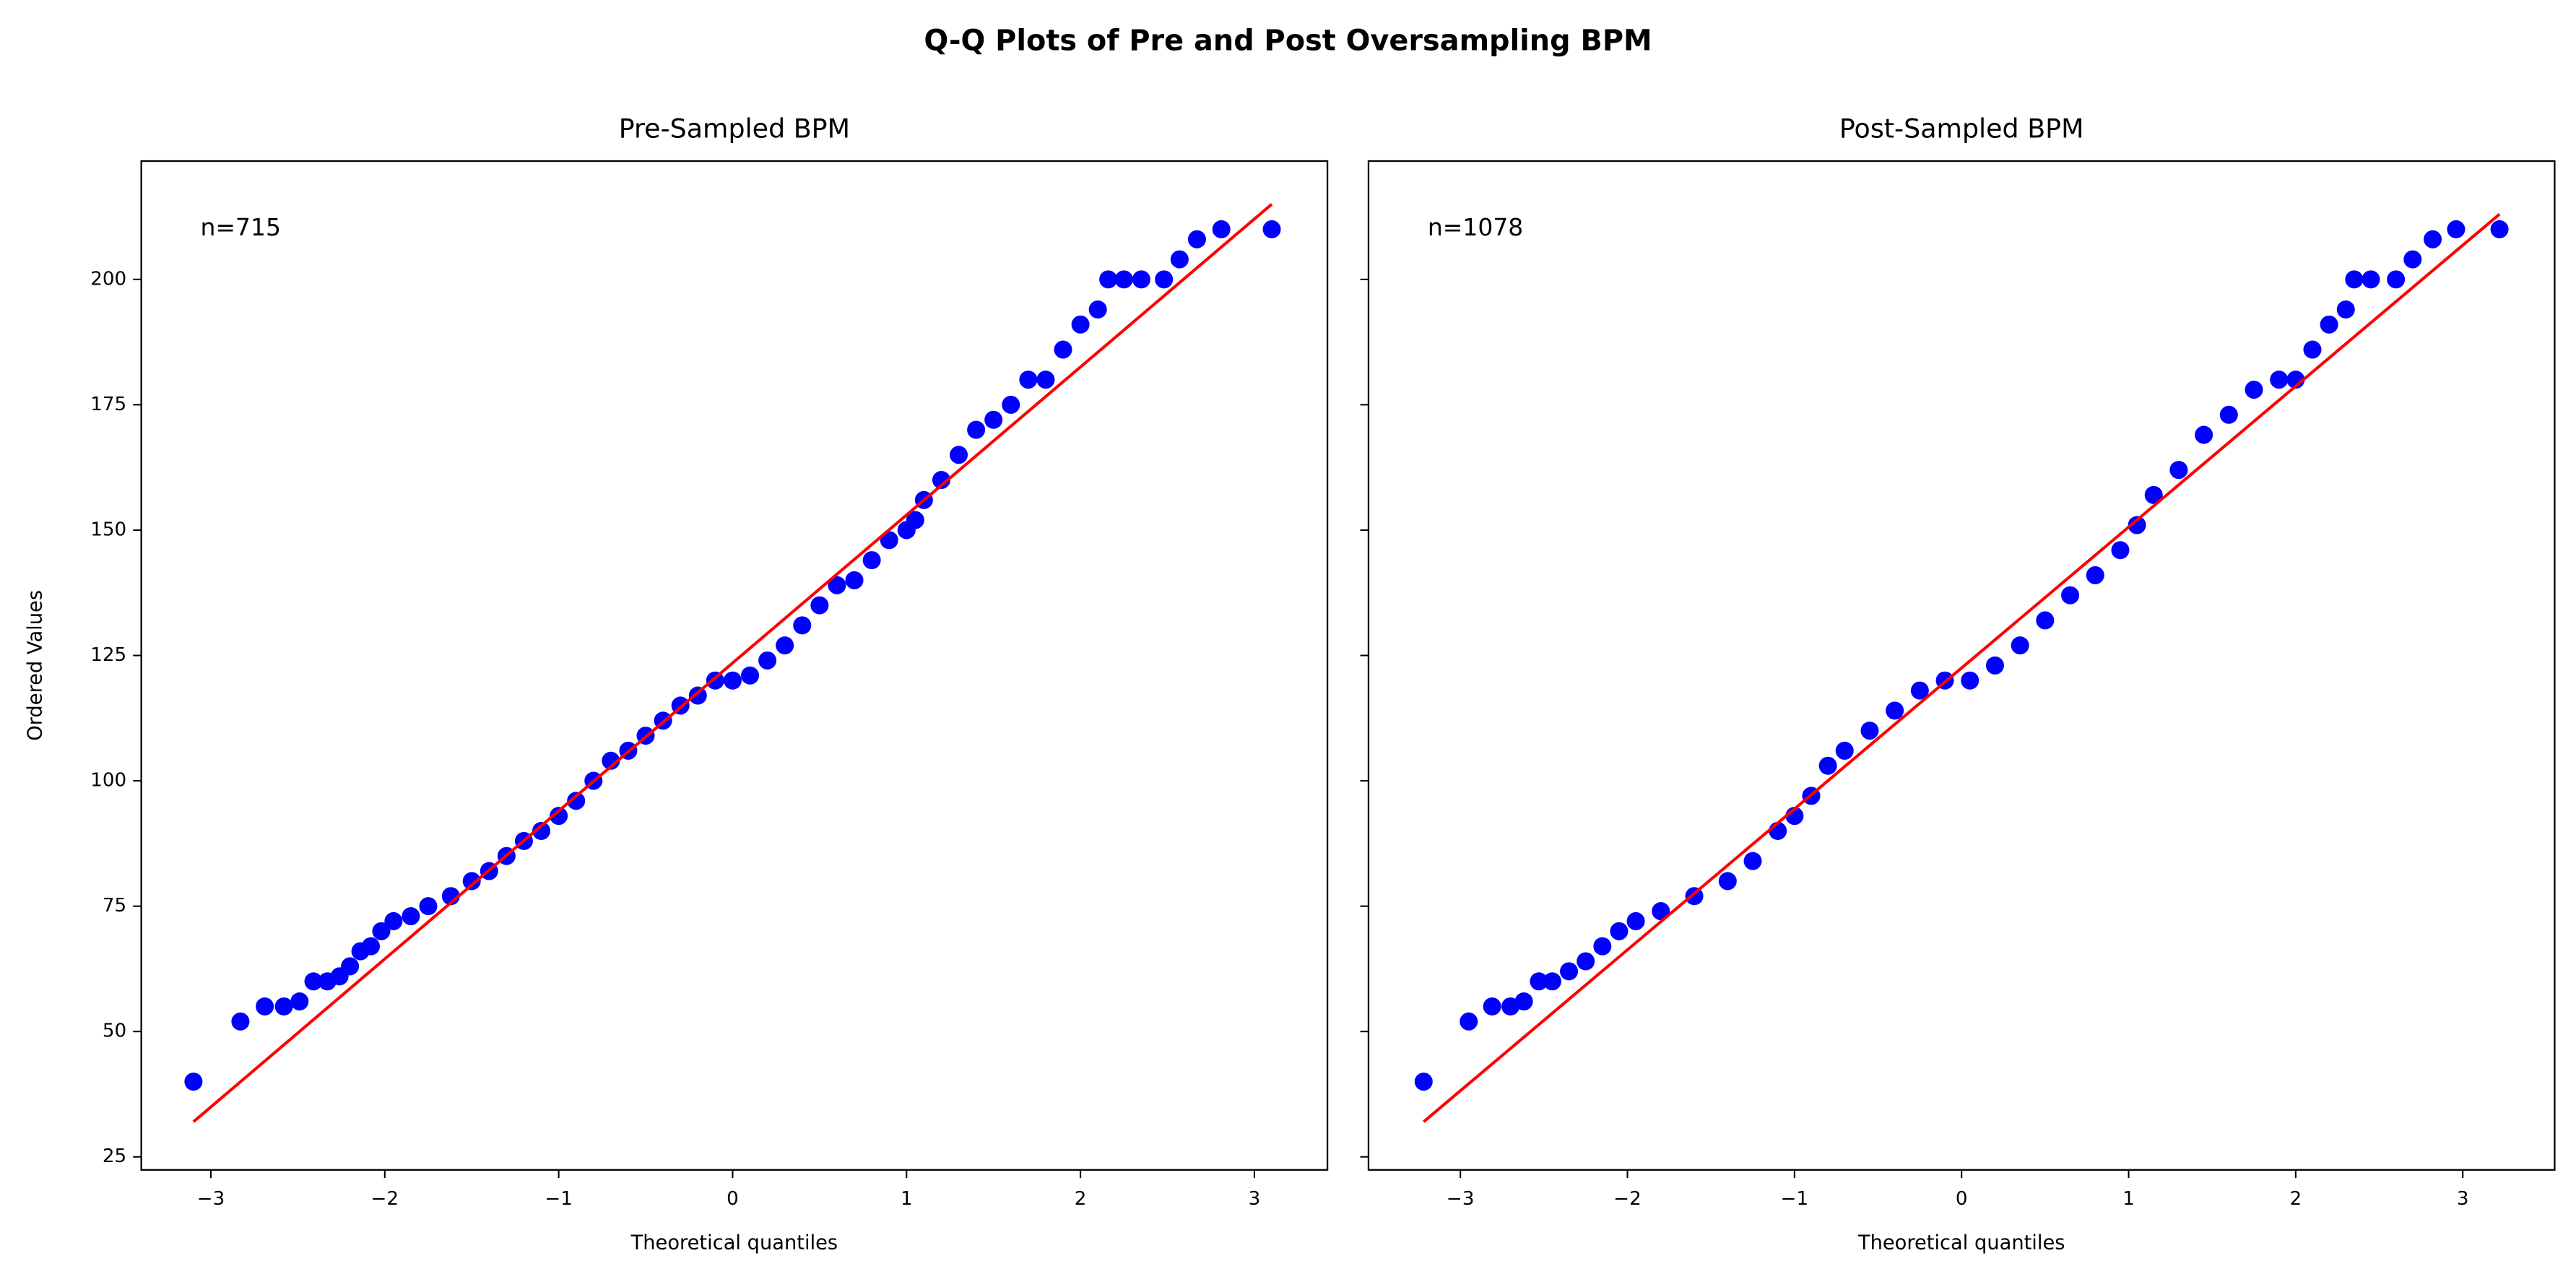 This screenshot has width=2576, height=1282. What do you see at coordinates (1962, 1199) in the screenshot?
I see `x-tick-label: 0` at bounding box center [1962, 1199].